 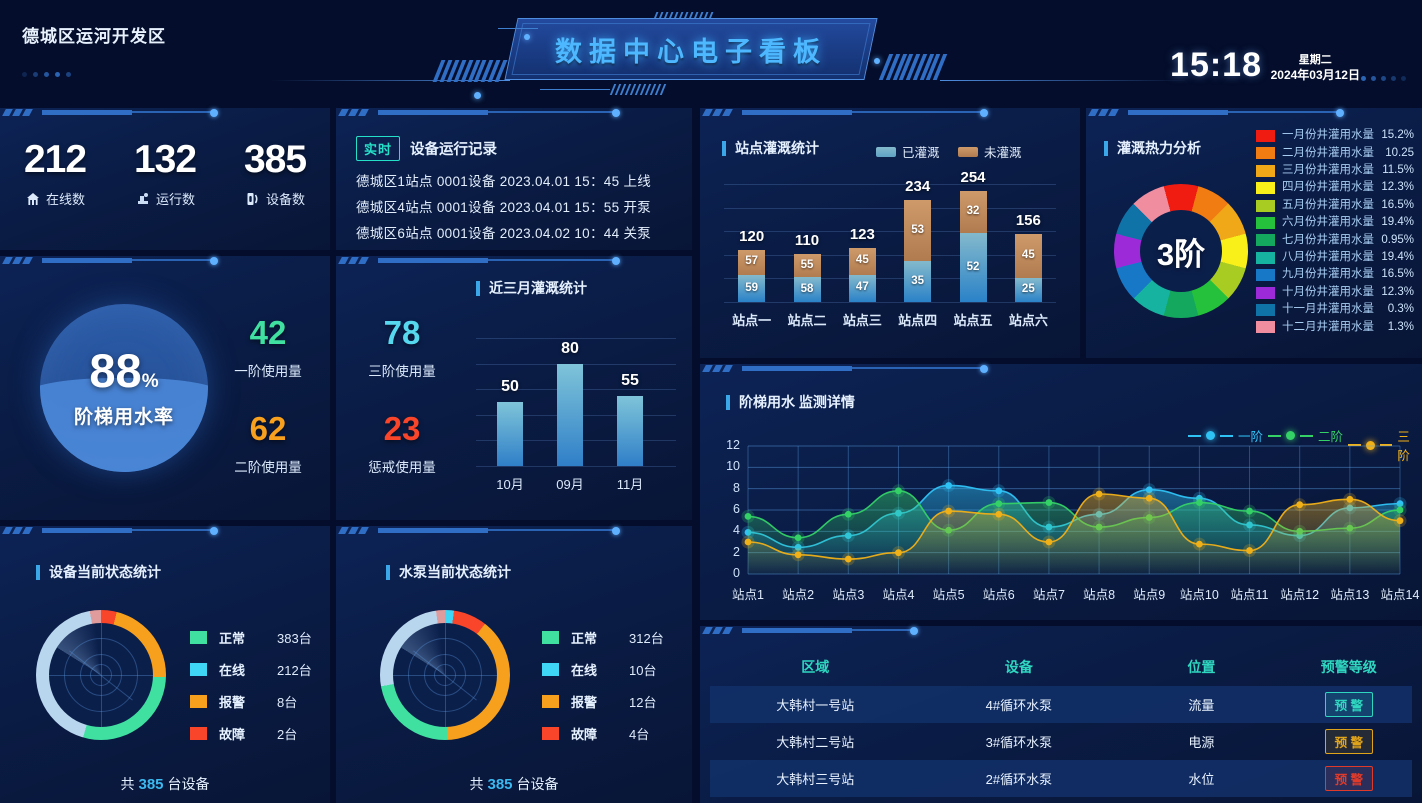 What do you see at coordinates (736, 551) in the screenshot?
I see `y-axis-label: 2` at bounding box center [736, 551].